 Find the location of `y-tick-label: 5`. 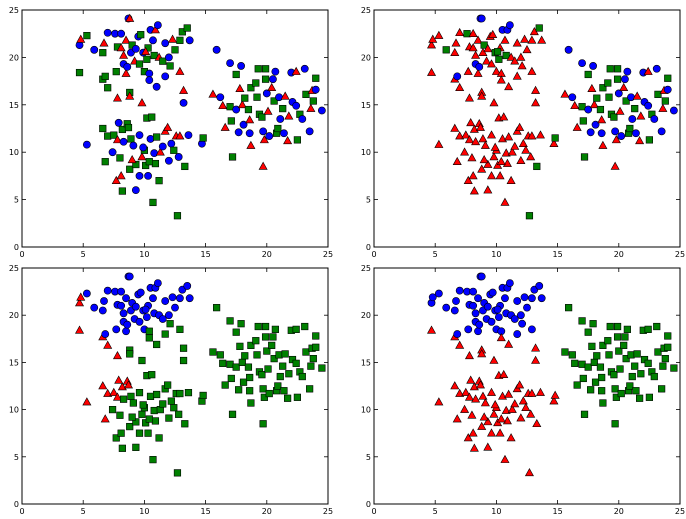

y-tick-label: 5 is located at coordinates (16, 457).